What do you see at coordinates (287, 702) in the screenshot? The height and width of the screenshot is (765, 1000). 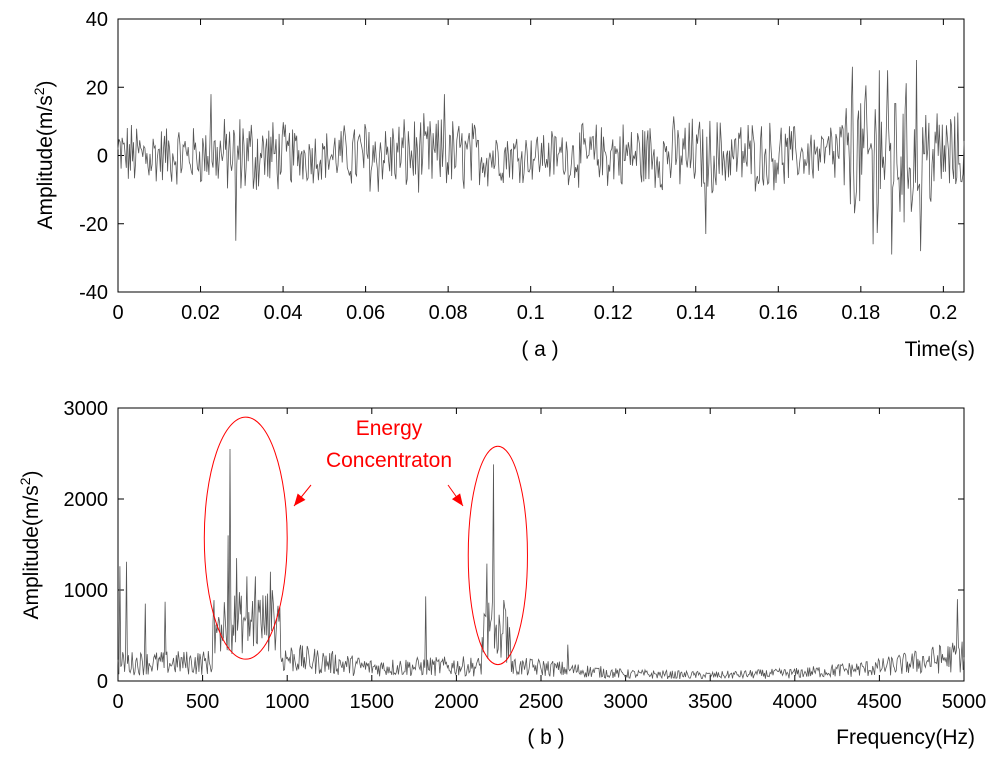 I see `b-x-tick-label: 1000` at bounding box center [287, 702].